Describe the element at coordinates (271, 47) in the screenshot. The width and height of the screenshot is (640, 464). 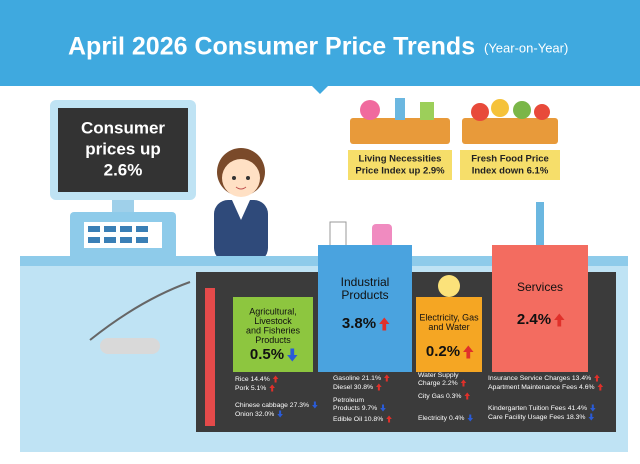
I see `title: April 2026 Consumer Price Trends` at that location.